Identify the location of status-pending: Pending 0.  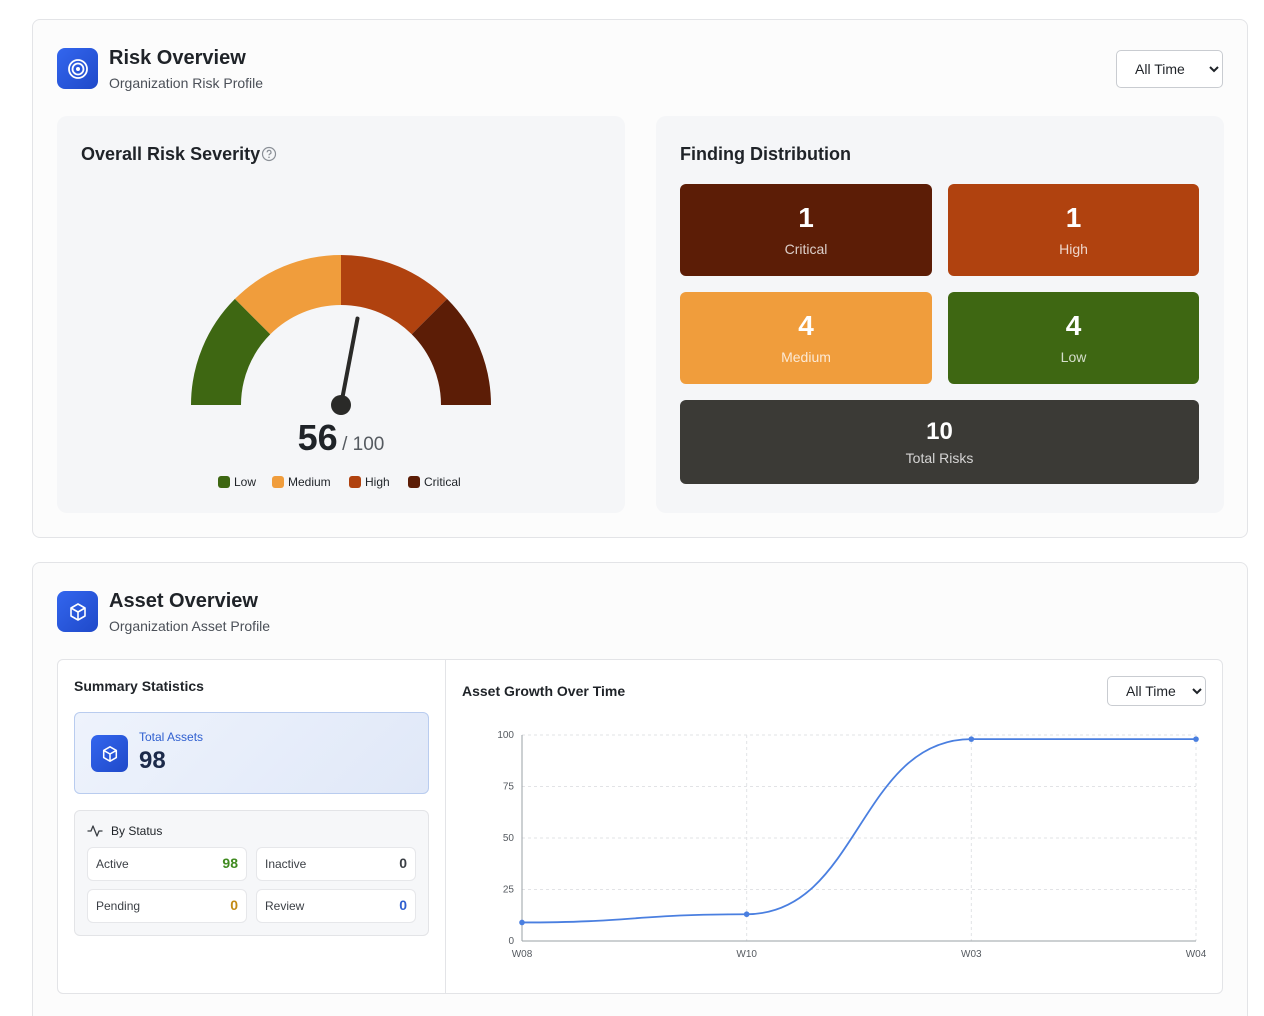
(167, 906).